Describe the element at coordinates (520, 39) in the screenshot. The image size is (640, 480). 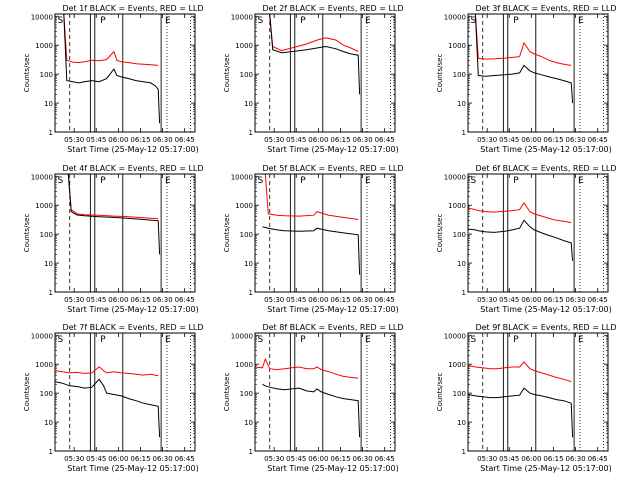
I see `panel-3-series-lld` at that location.